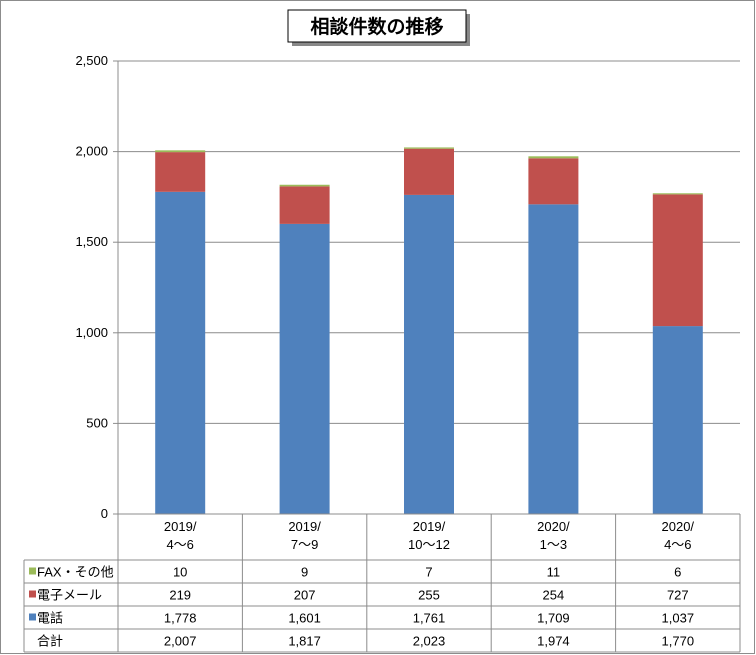 The height and width of the screenshot is (655, 756). What do you see at coordinates (554, 572) in the screenshot?
I see `data-label: 11` at bounding box center [554, 572].